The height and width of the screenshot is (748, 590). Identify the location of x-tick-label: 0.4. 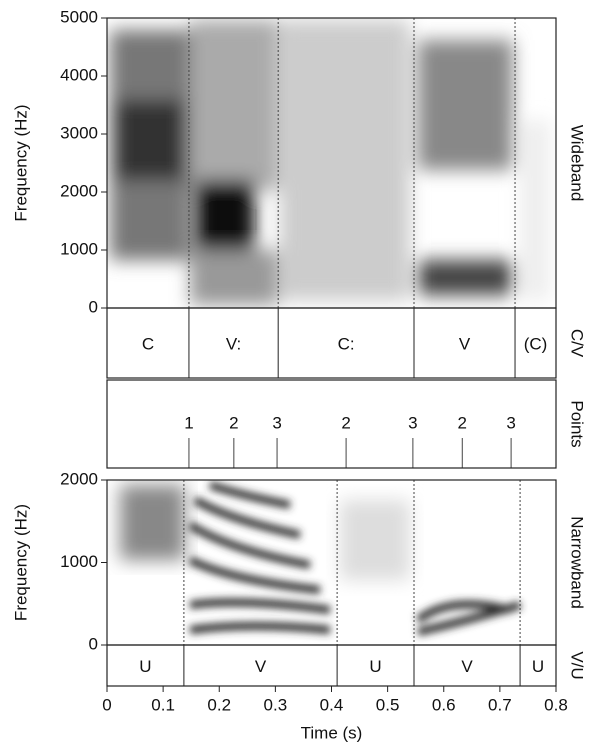
(332, 704).